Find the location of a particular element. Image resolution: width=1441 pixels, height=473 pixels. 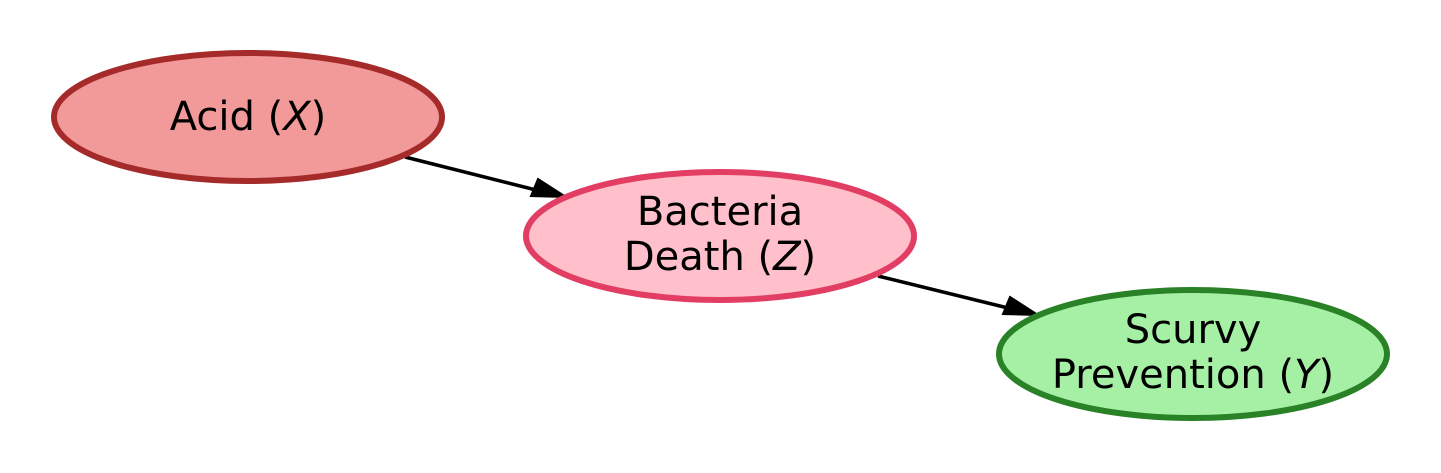

node-acid-label: Acid (X) is located at coordinates (248, 117).